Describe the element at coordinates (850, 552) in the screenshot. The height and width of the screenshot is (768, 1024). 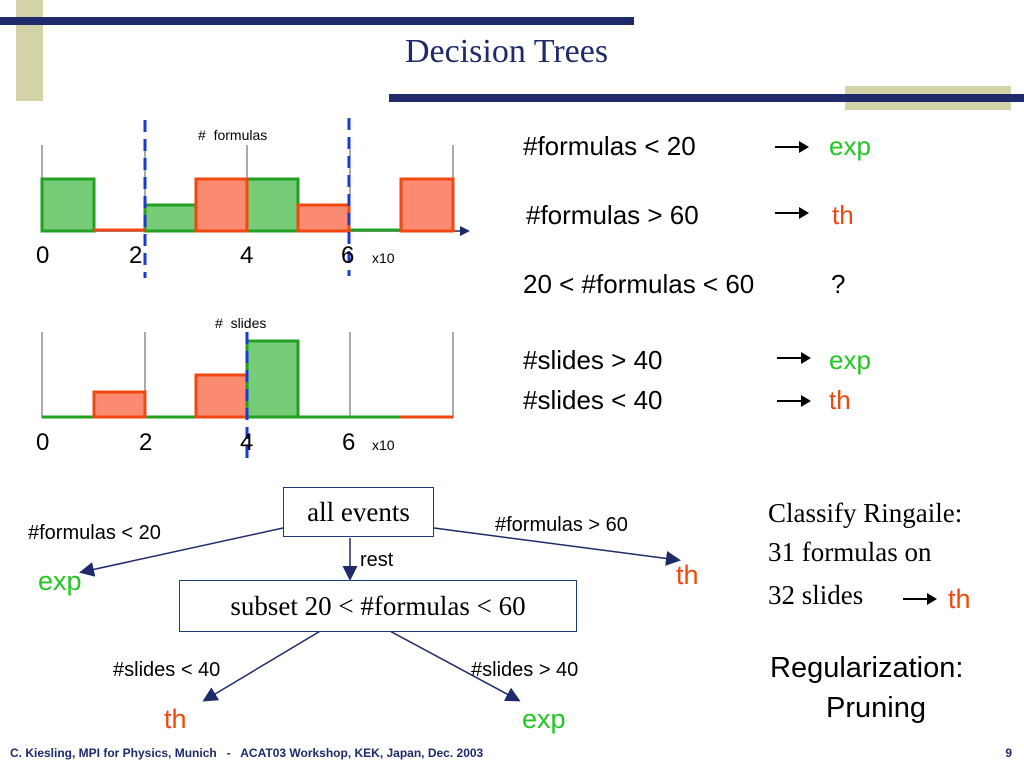
I see `classify-line-2: 31 formulas on` at that location.